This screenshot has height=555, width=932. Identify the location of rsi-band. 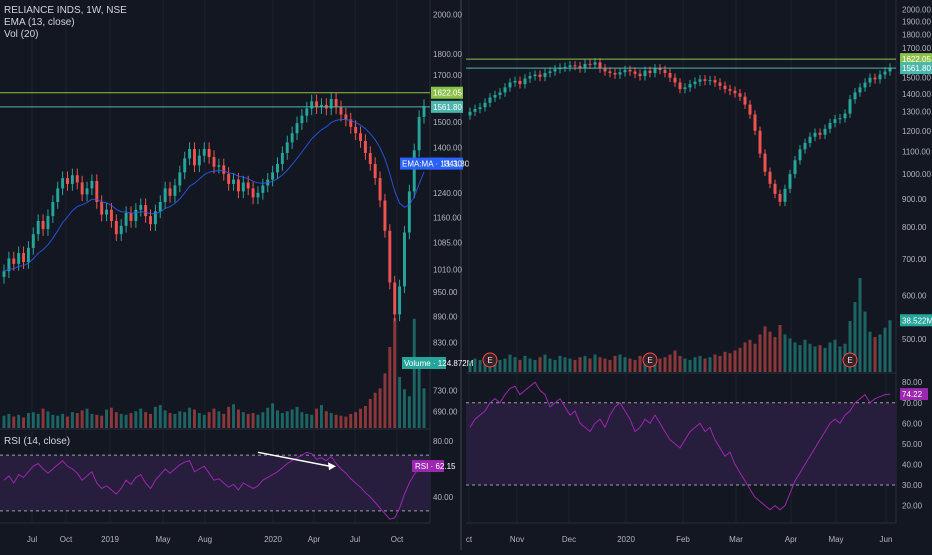
(681, 443).